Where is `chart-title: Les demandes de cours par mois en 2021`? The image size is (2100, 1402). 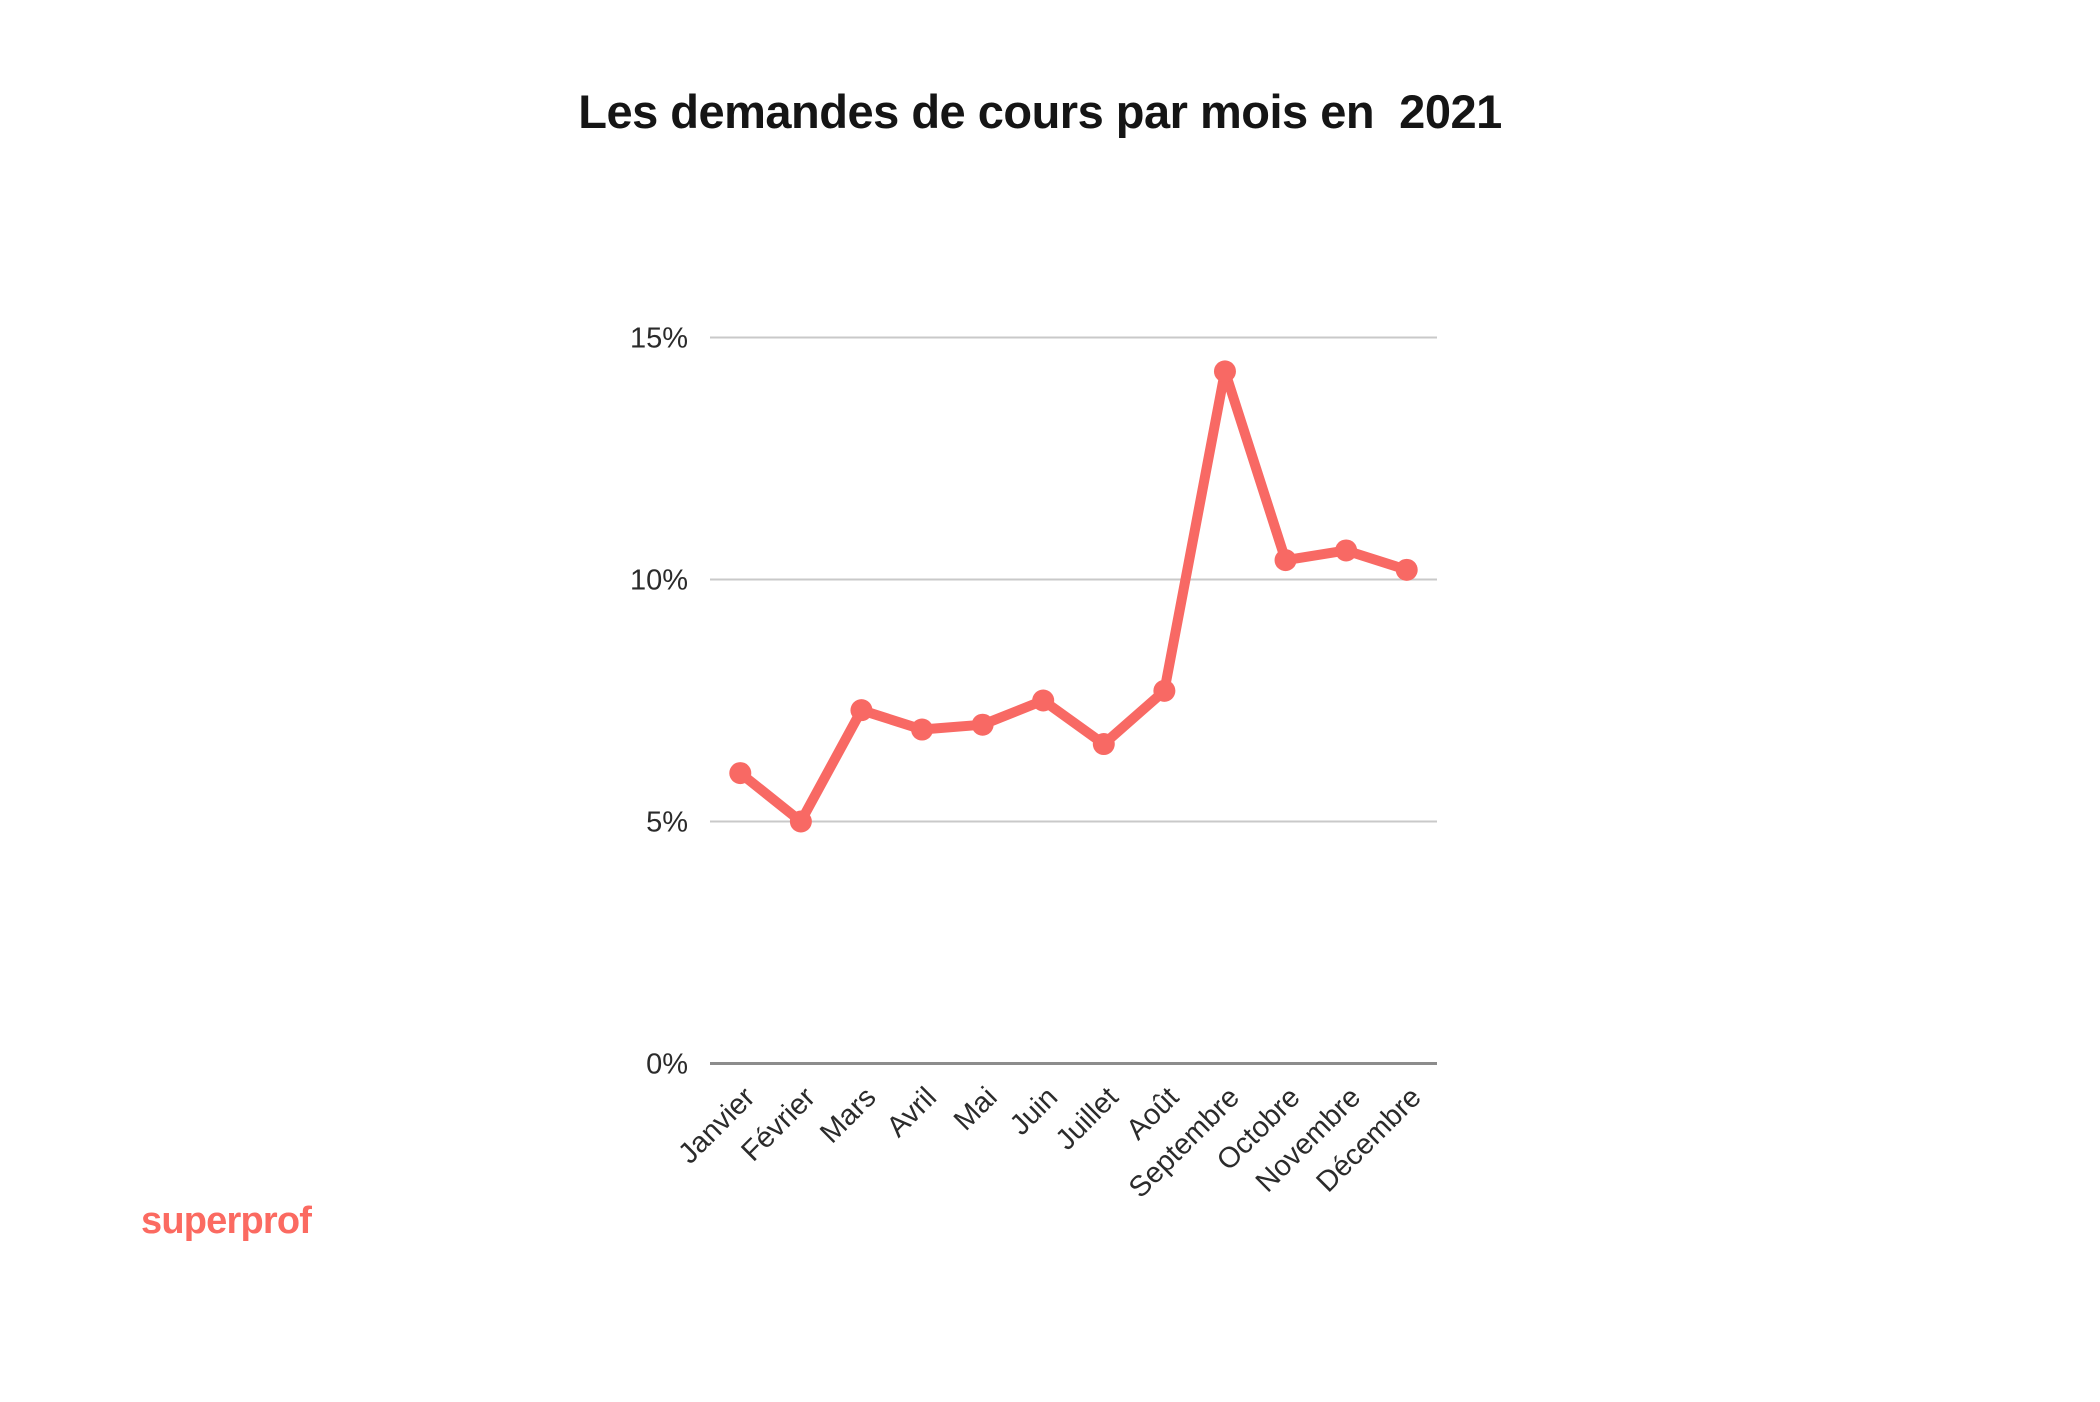 chart-title: Les demandes de cours par mois en 2021 is located at coordinates (1040, 111).